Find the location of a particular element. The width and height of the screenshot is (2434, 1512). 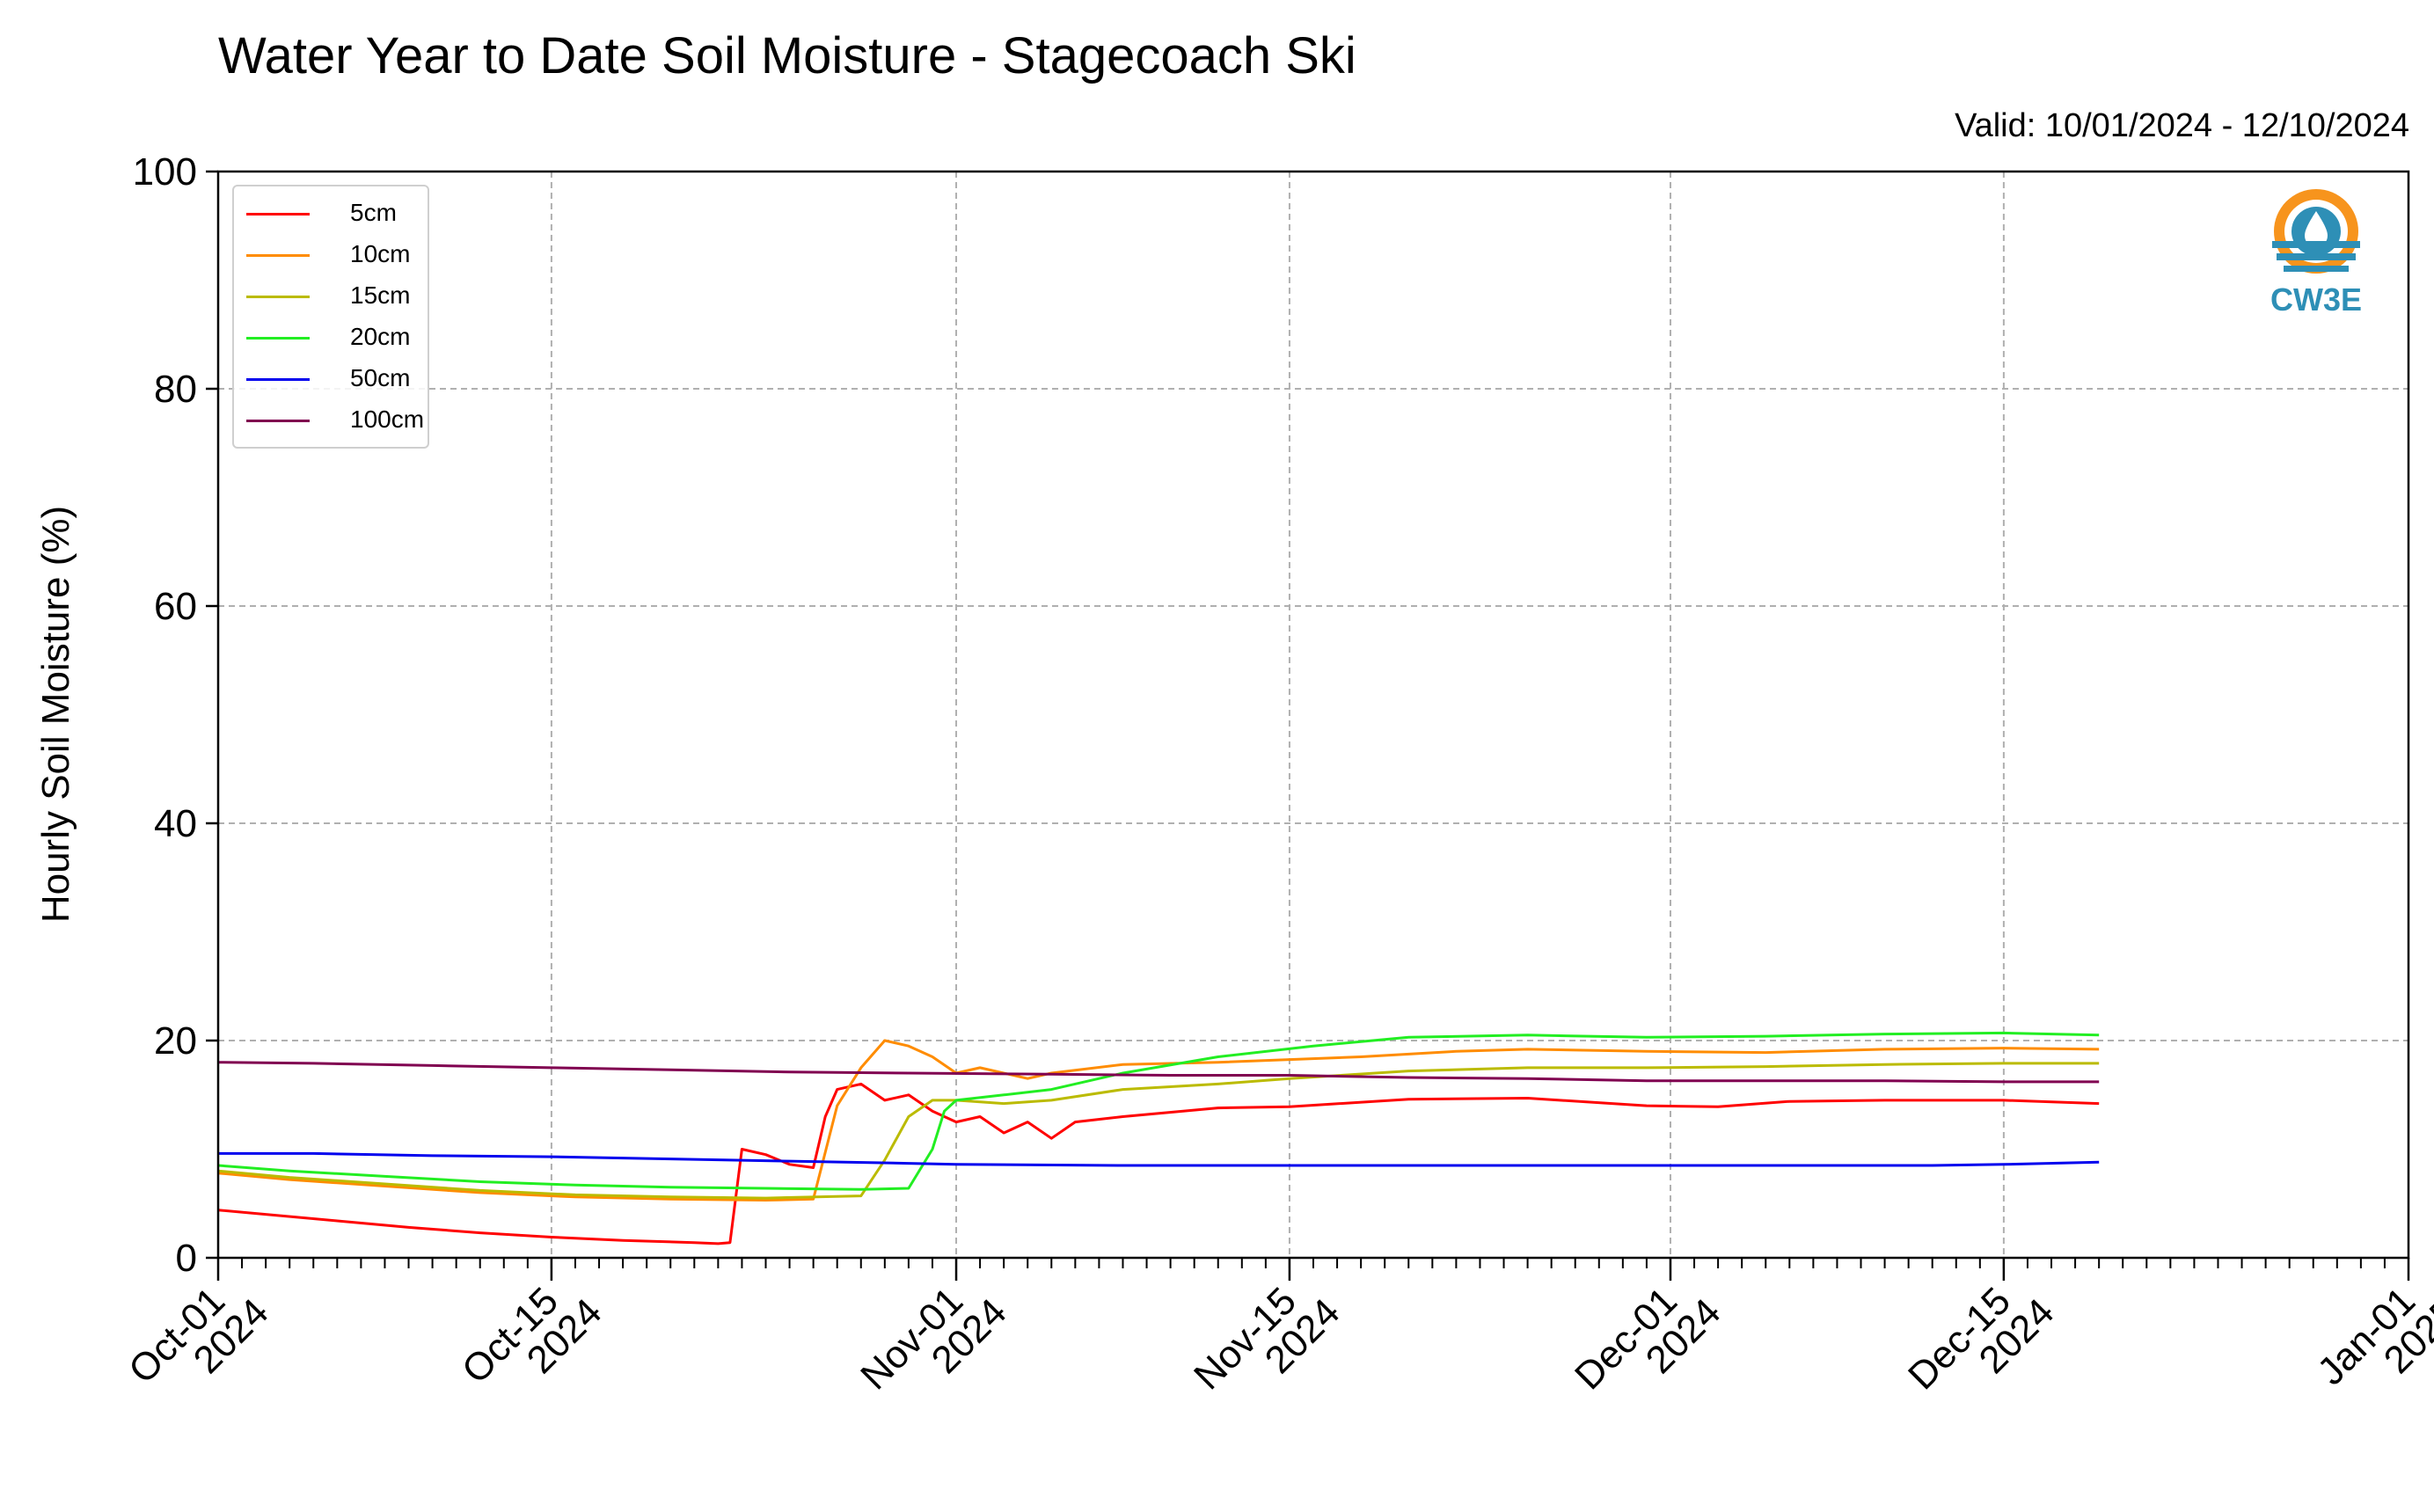

legend-item-50cm: 50cm is located at coordinates (331, 380).